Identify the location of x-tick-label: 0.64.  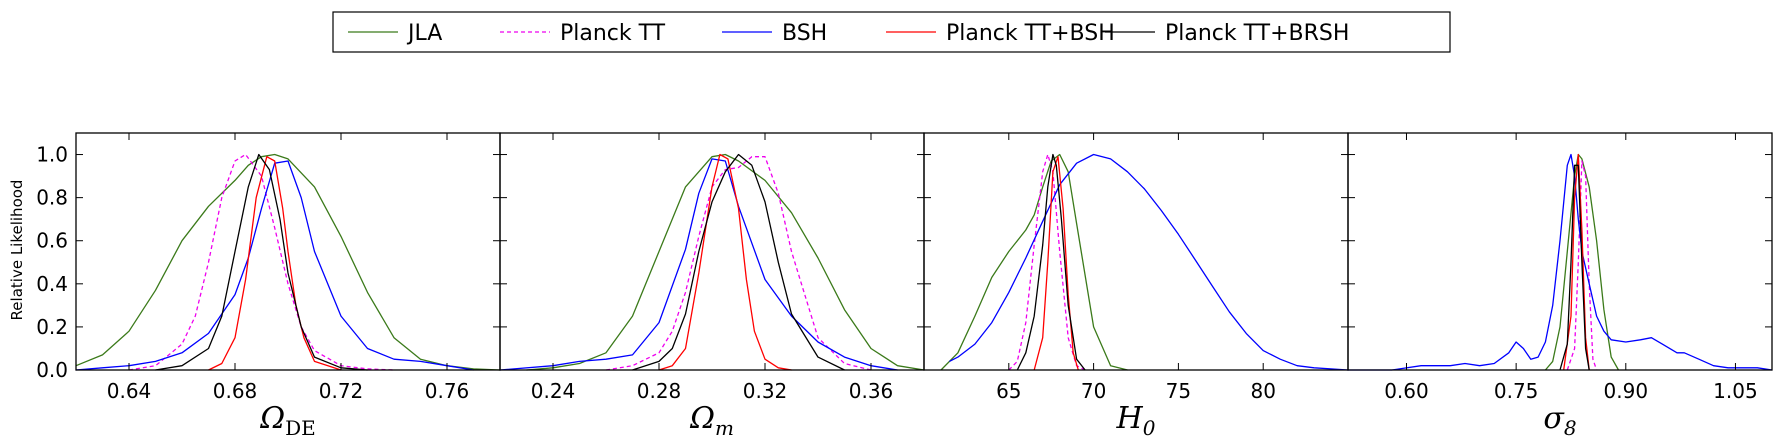
(129, 391).